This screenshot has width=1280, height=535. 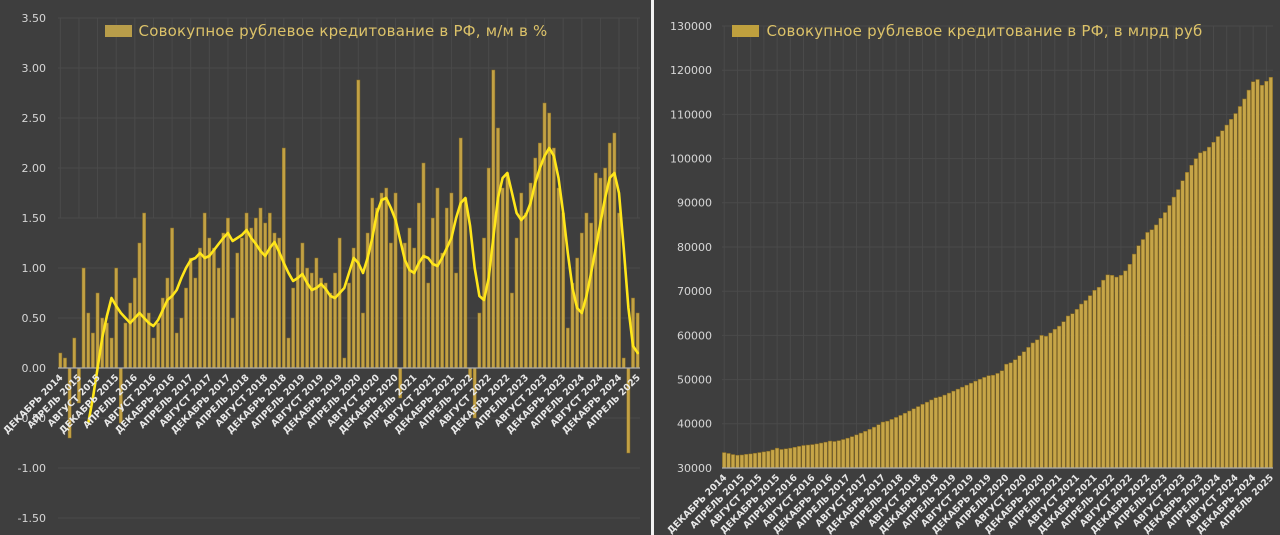 What do you see at coordinates (694, 424) in the screenshot?
I see `svg-text: 40000` at bounding box center [694, 424].